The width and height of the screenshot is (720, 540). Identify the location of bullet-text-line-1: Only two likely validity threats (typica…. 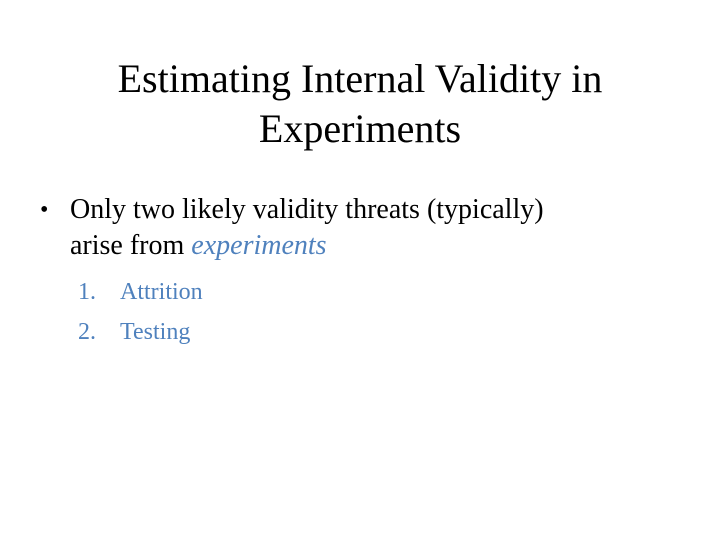
(307, 209).